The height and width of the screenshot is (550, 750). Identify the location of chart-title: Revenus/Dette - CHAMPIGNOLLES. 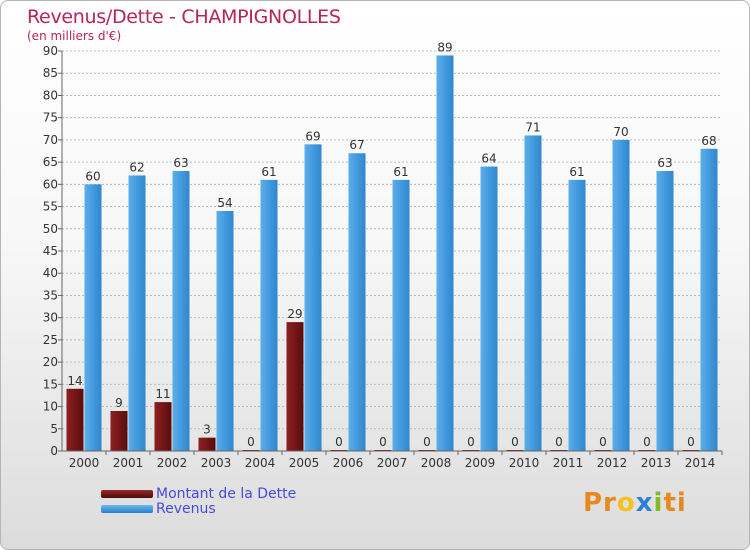
(184, 17).